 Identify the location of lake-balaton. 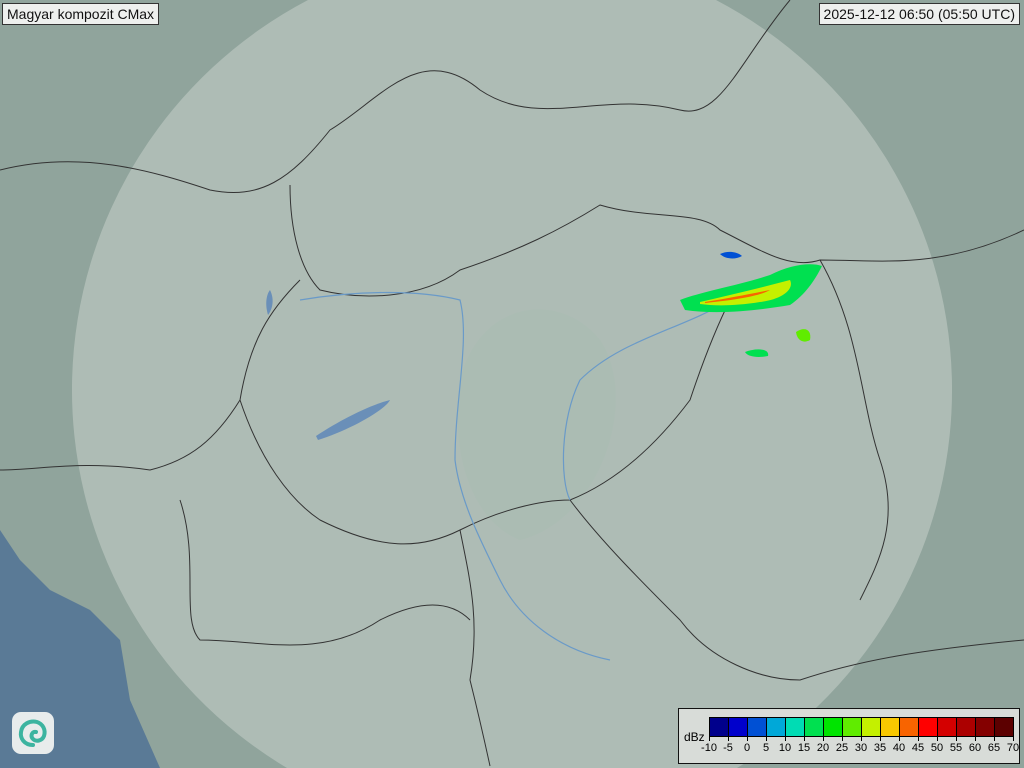
(353, 420).